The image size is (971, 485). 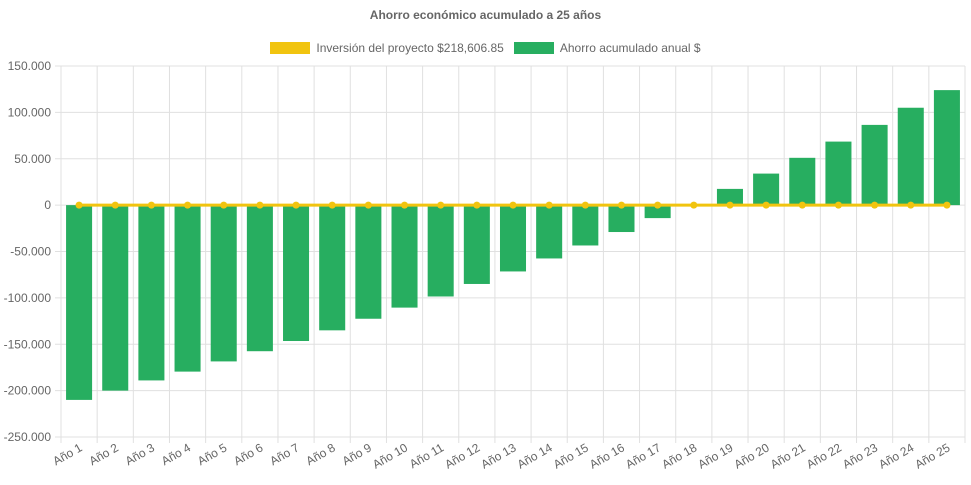 I want to click on legend-label-savings: Ahorro acumulado anual $, so click(x=630, y=48).